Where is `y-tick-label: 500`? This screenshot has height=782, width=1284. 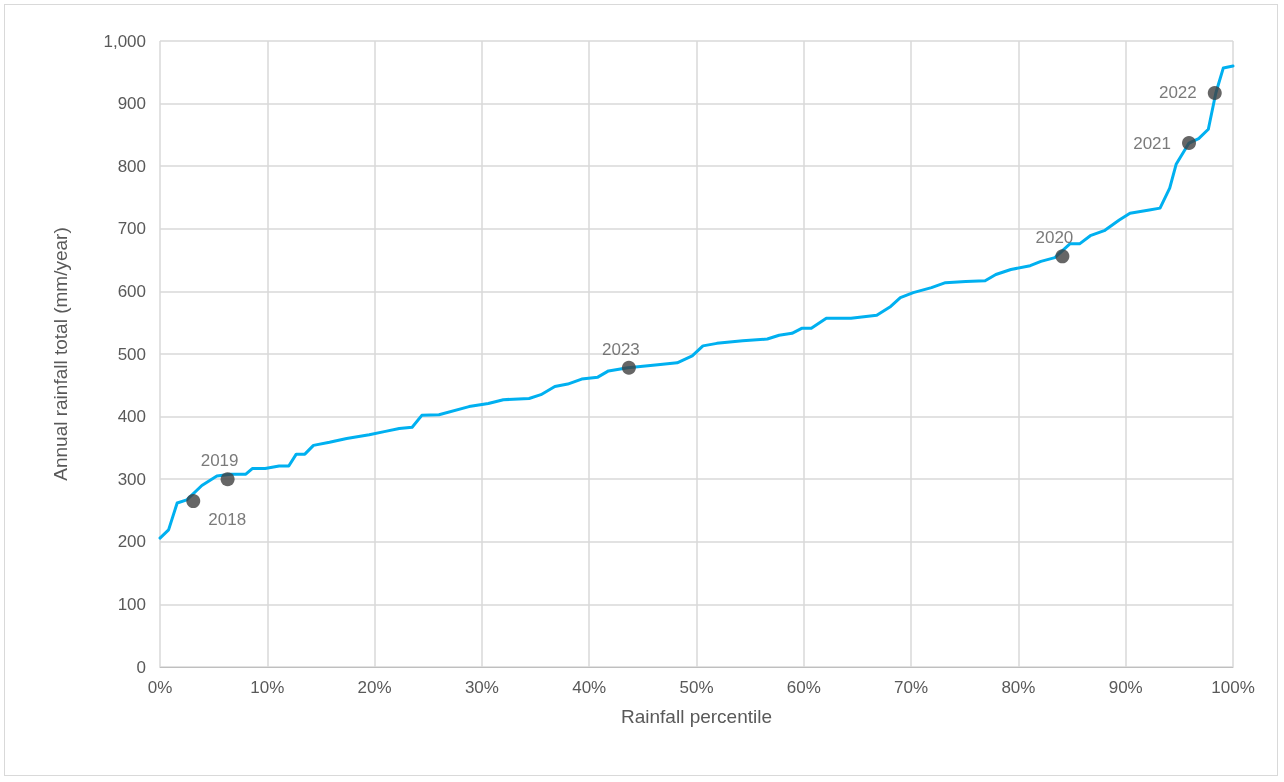 y-tick-label: 500 is located at coordinates (131, 354).